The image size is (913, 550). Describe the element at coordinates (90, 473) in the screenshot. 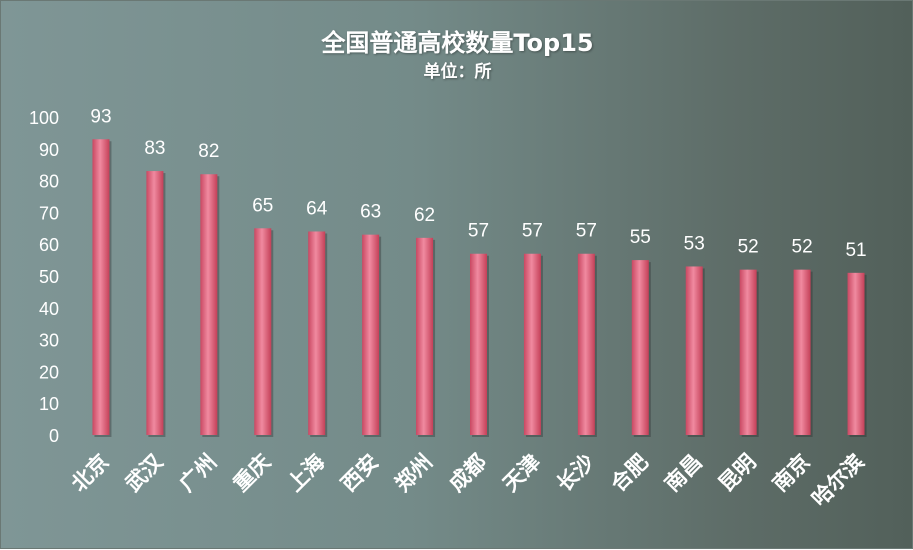

I see `x-tick-label: 北京` at that location.